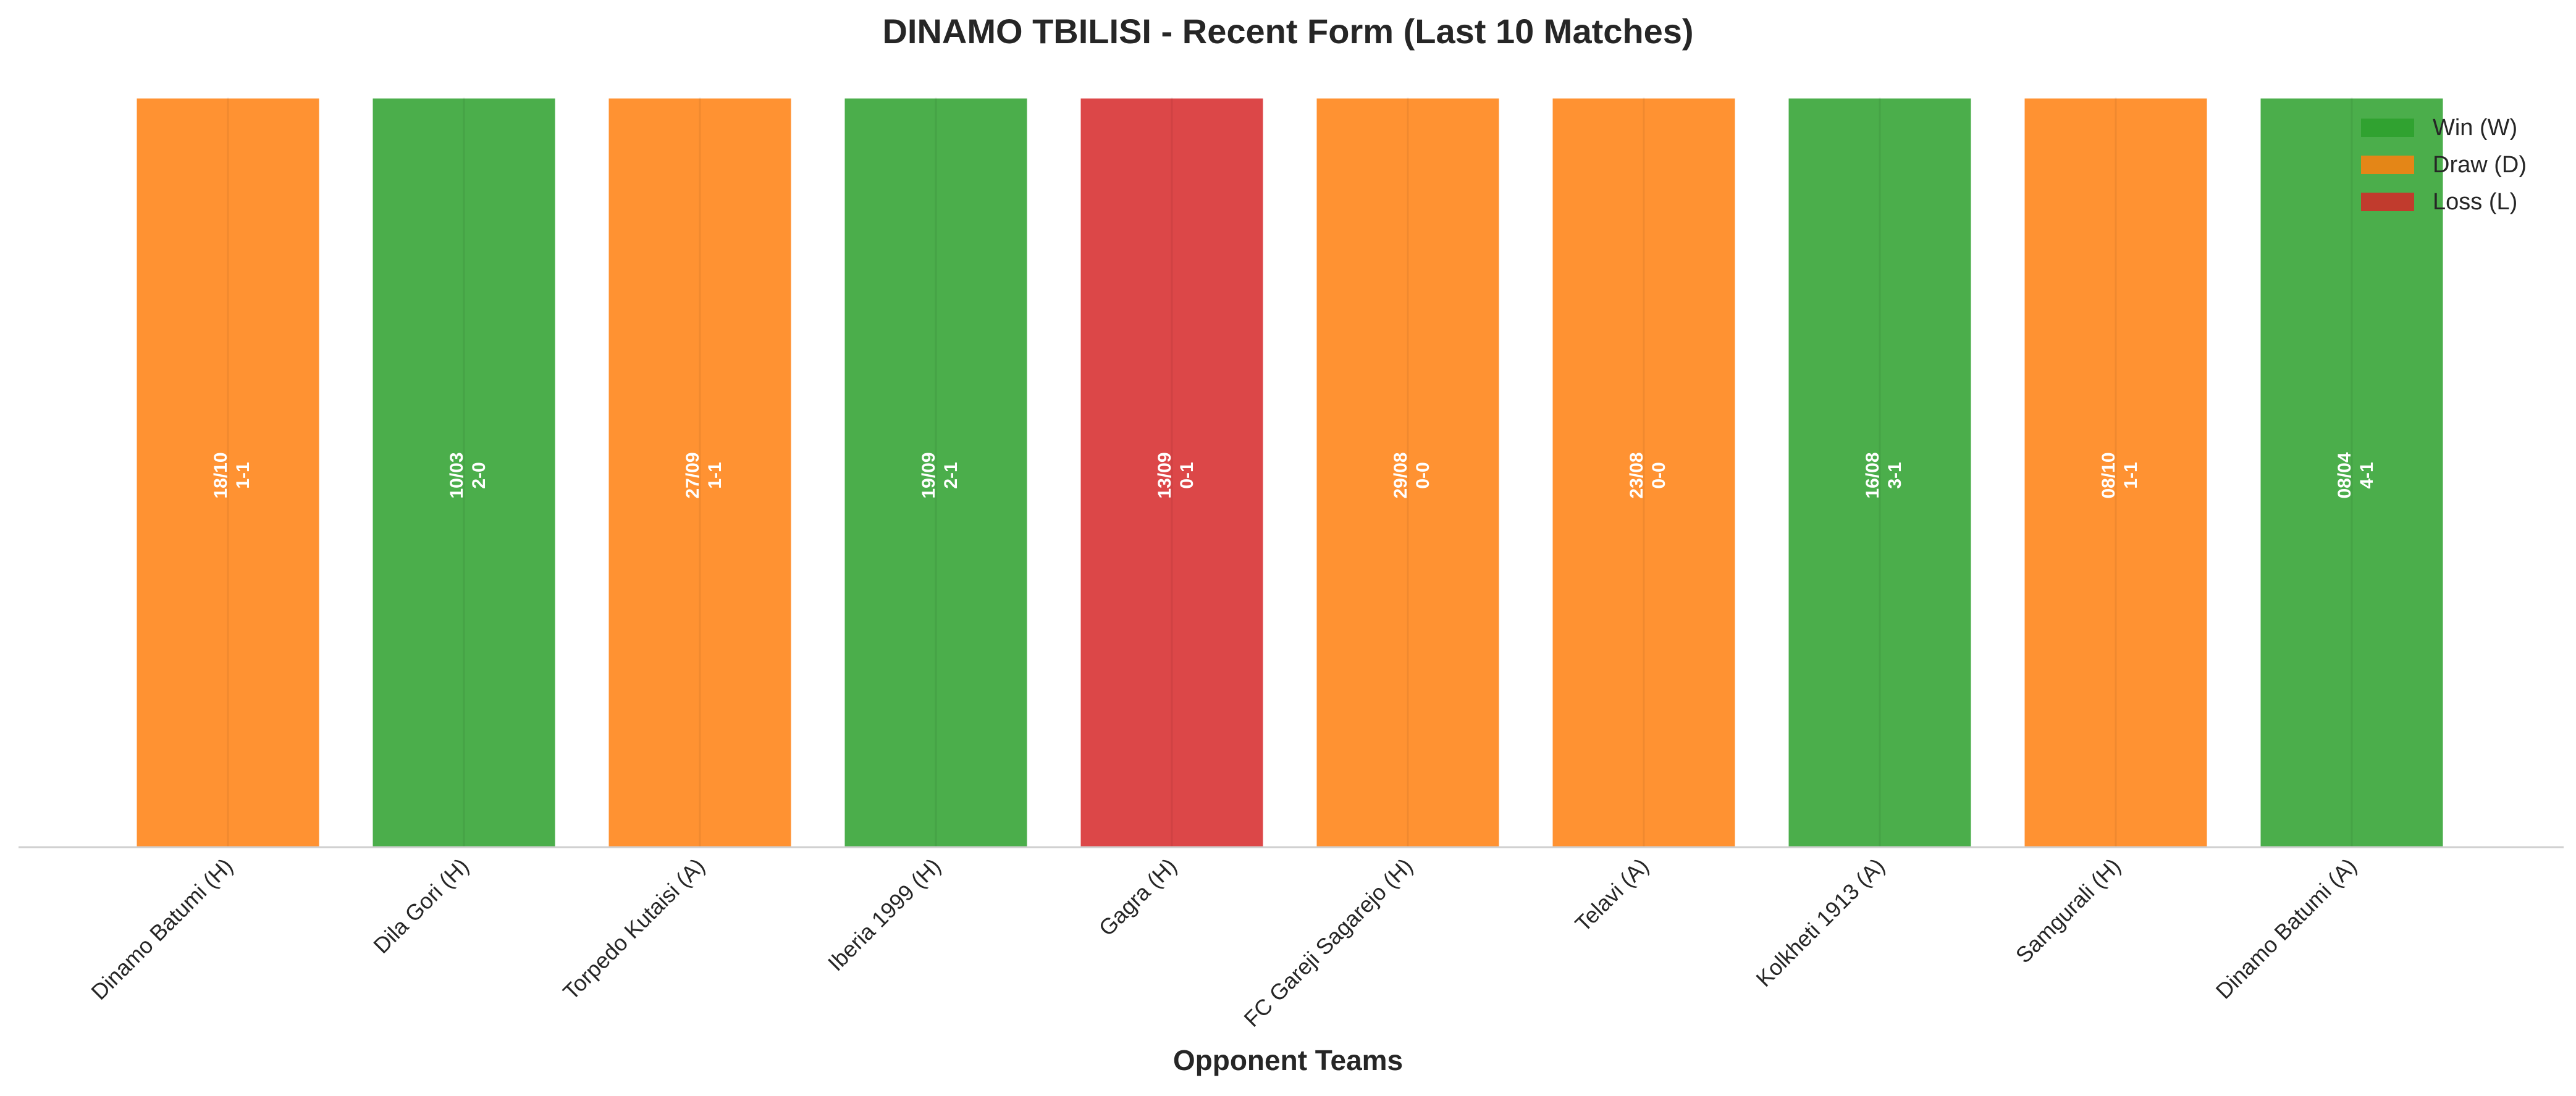 The width and height of the screenshot is (2576, 1096). What do you see at coordinates (1637, 475) in the screenshot?
I see `match-date: 23/08` at bounding box center [1637, 475].